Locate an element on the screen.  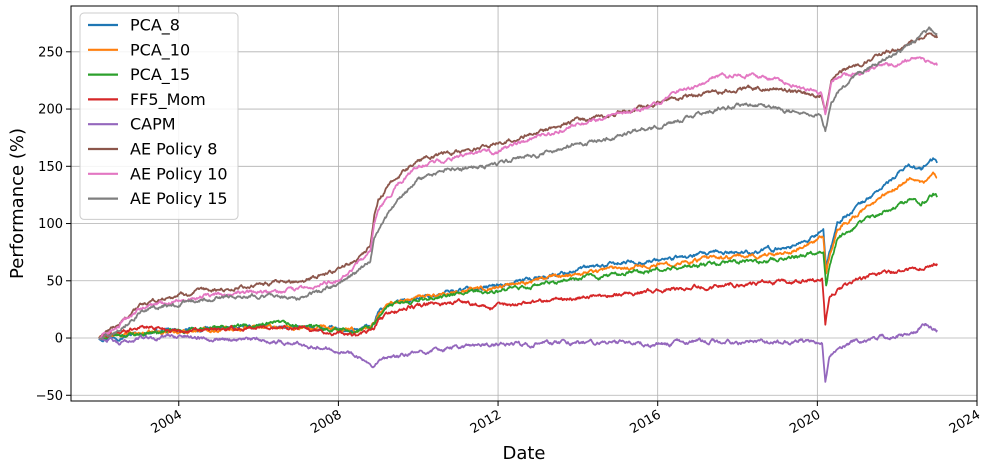
x-axis-label: Date is located at coordinates (523, 453).